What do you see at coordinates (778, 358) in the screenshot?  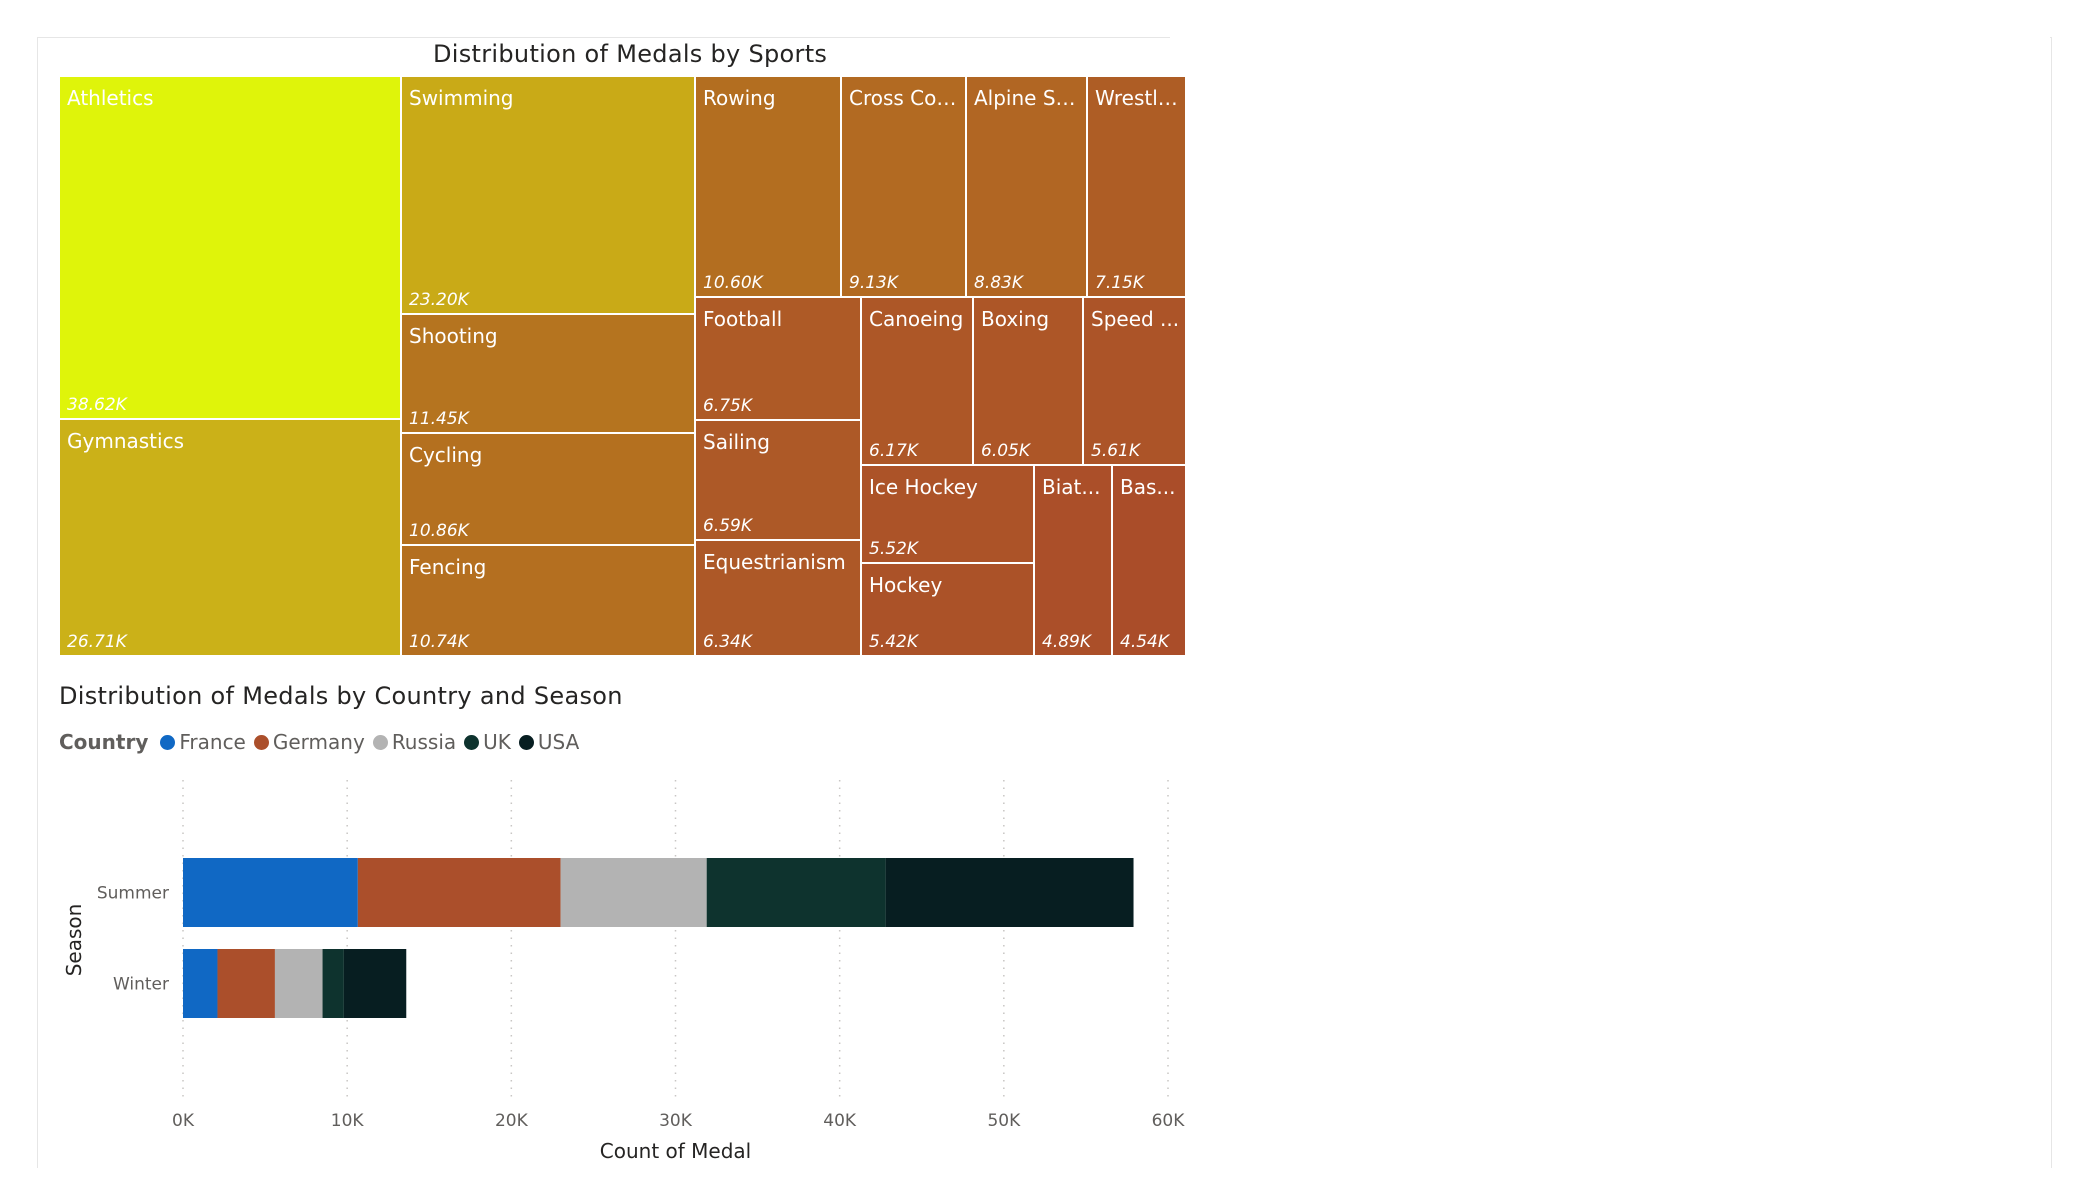 I see `treemap-tile-football: Football 6.75K` at bounding box center [778, 358].